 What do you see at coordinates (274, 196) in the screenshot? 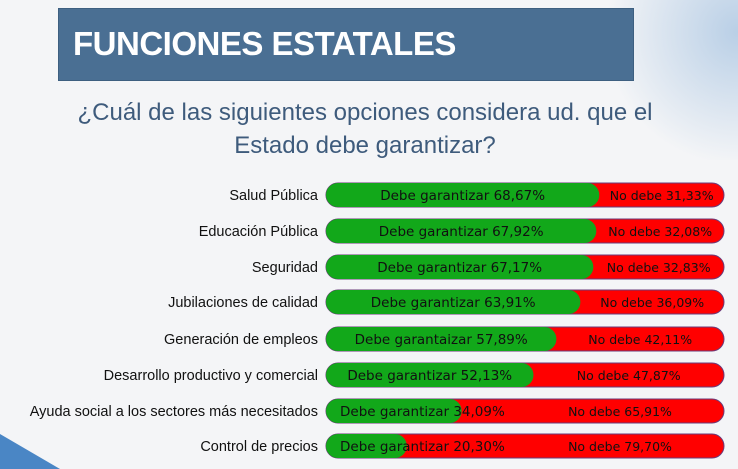
I see `category-label: Salud Pública` at bounding box center [274, 196].